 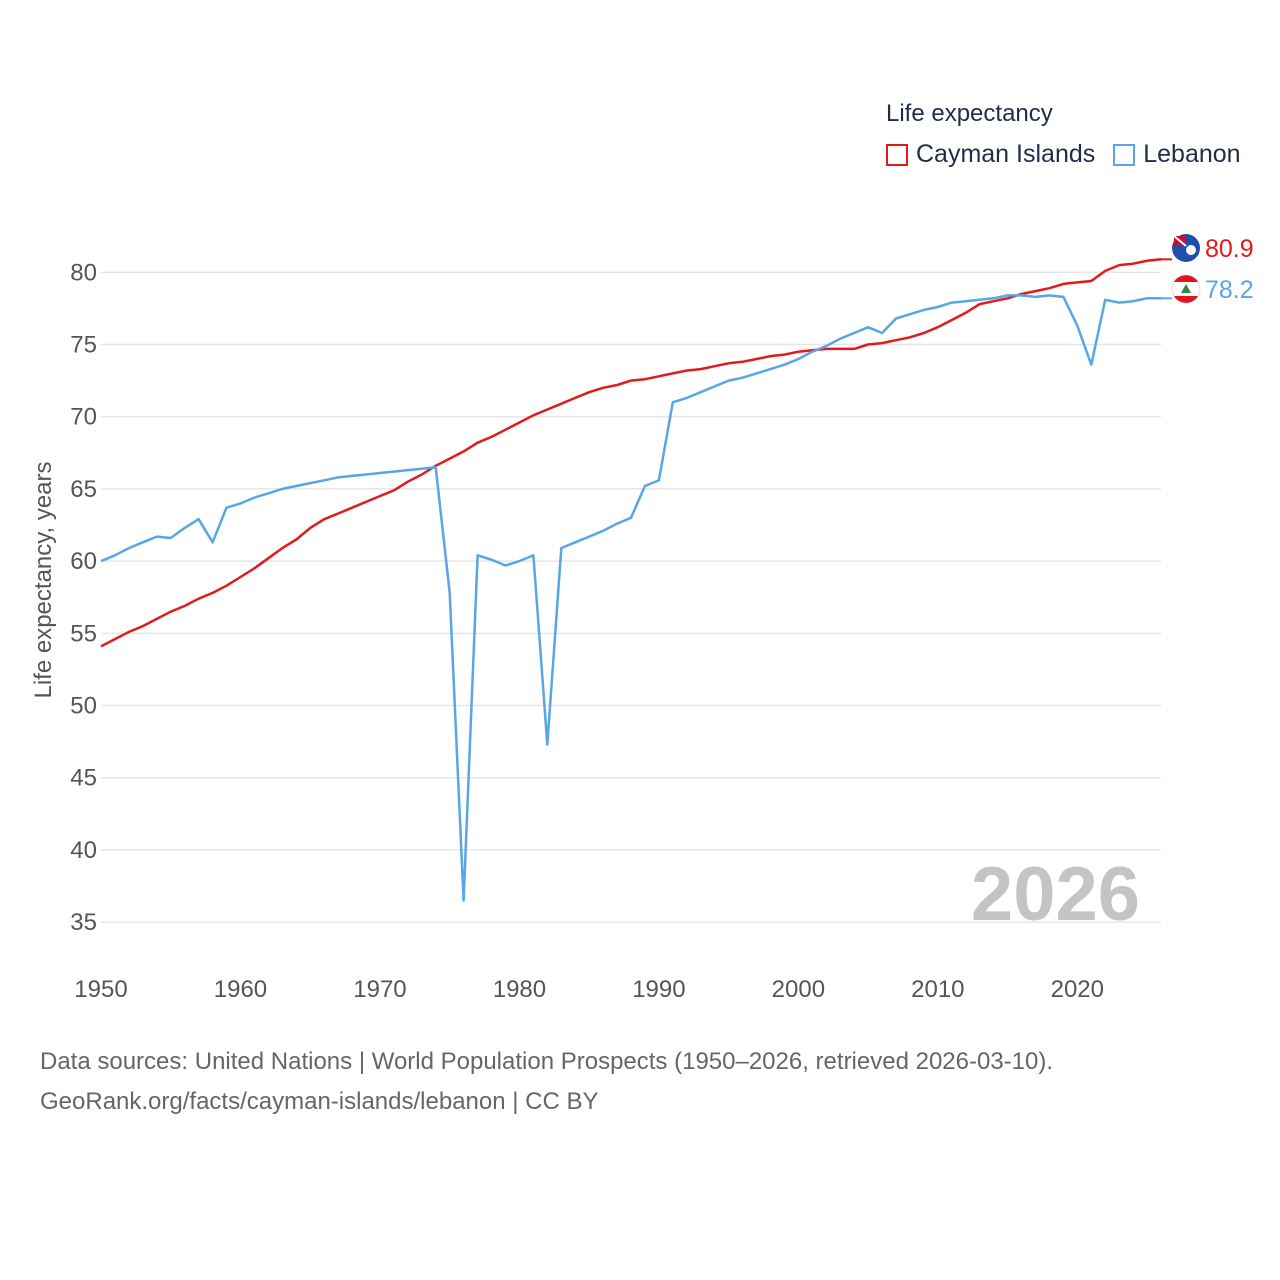 What do you see at coordinates (83, 633) in the screenshot?
I see `y-tick-label-55: 55` at bounding box center [83, 633].